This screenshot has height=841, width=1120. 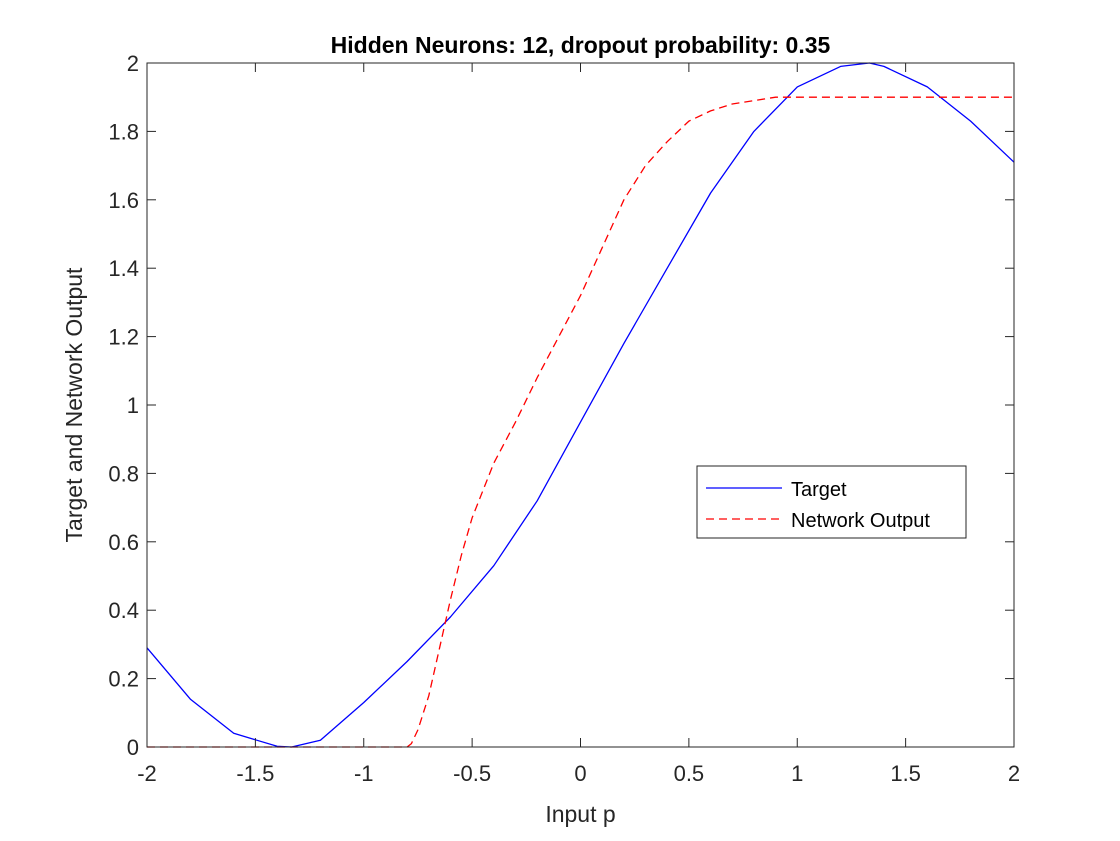 I want to click on x-tick-label: 2, so click(x=1014, y=773).